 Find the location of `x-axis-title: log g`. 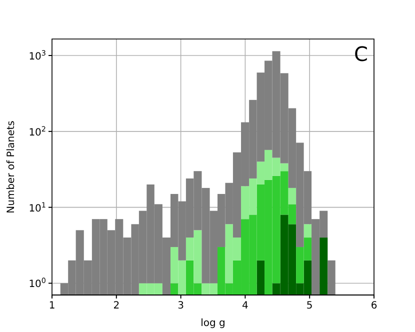

x-axis-title: log g is located at coordinates (213, 323).